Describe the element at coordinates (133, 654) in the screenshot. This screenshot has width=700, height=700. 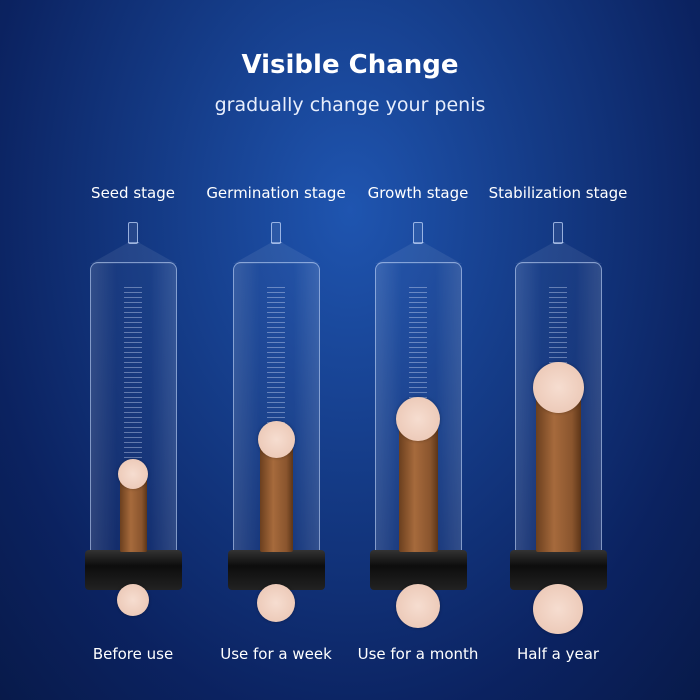
I see `stage-caption: Before use` at that location.